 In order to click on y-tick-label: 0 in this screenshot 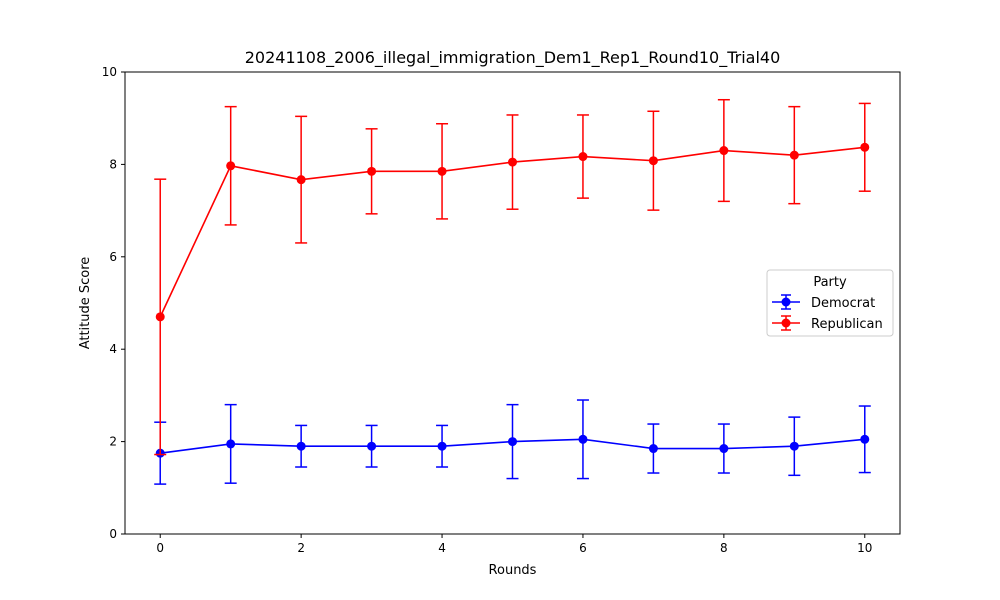, I will do `click(113, 534)`.